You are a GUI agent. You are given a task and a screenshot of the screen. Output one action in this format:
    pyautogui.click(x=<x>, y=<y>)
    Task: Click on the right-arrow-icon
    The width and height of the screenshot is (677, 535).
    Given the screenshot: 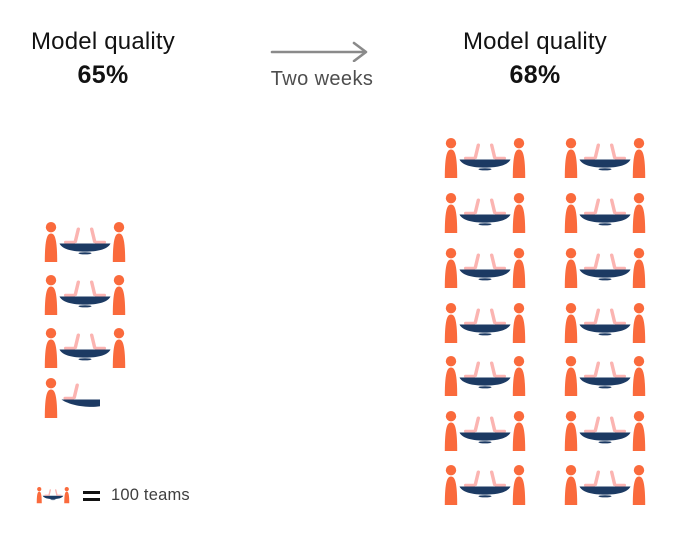 What is the action you would take?
    pyautogui.click(x=319, y=51)
    